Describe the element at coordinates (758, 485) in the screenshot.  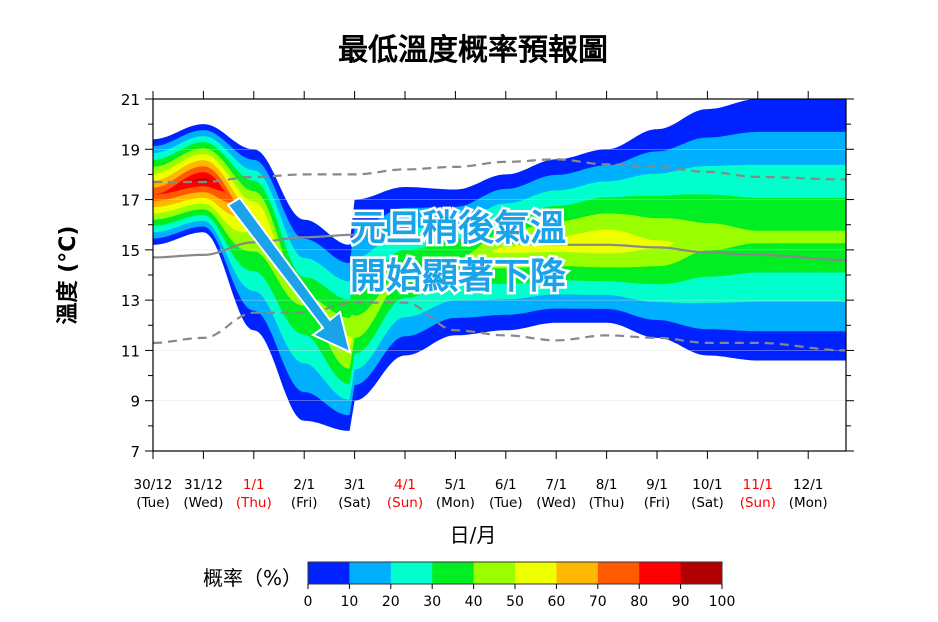
I see `x-tick-date: 11/1` at that location.